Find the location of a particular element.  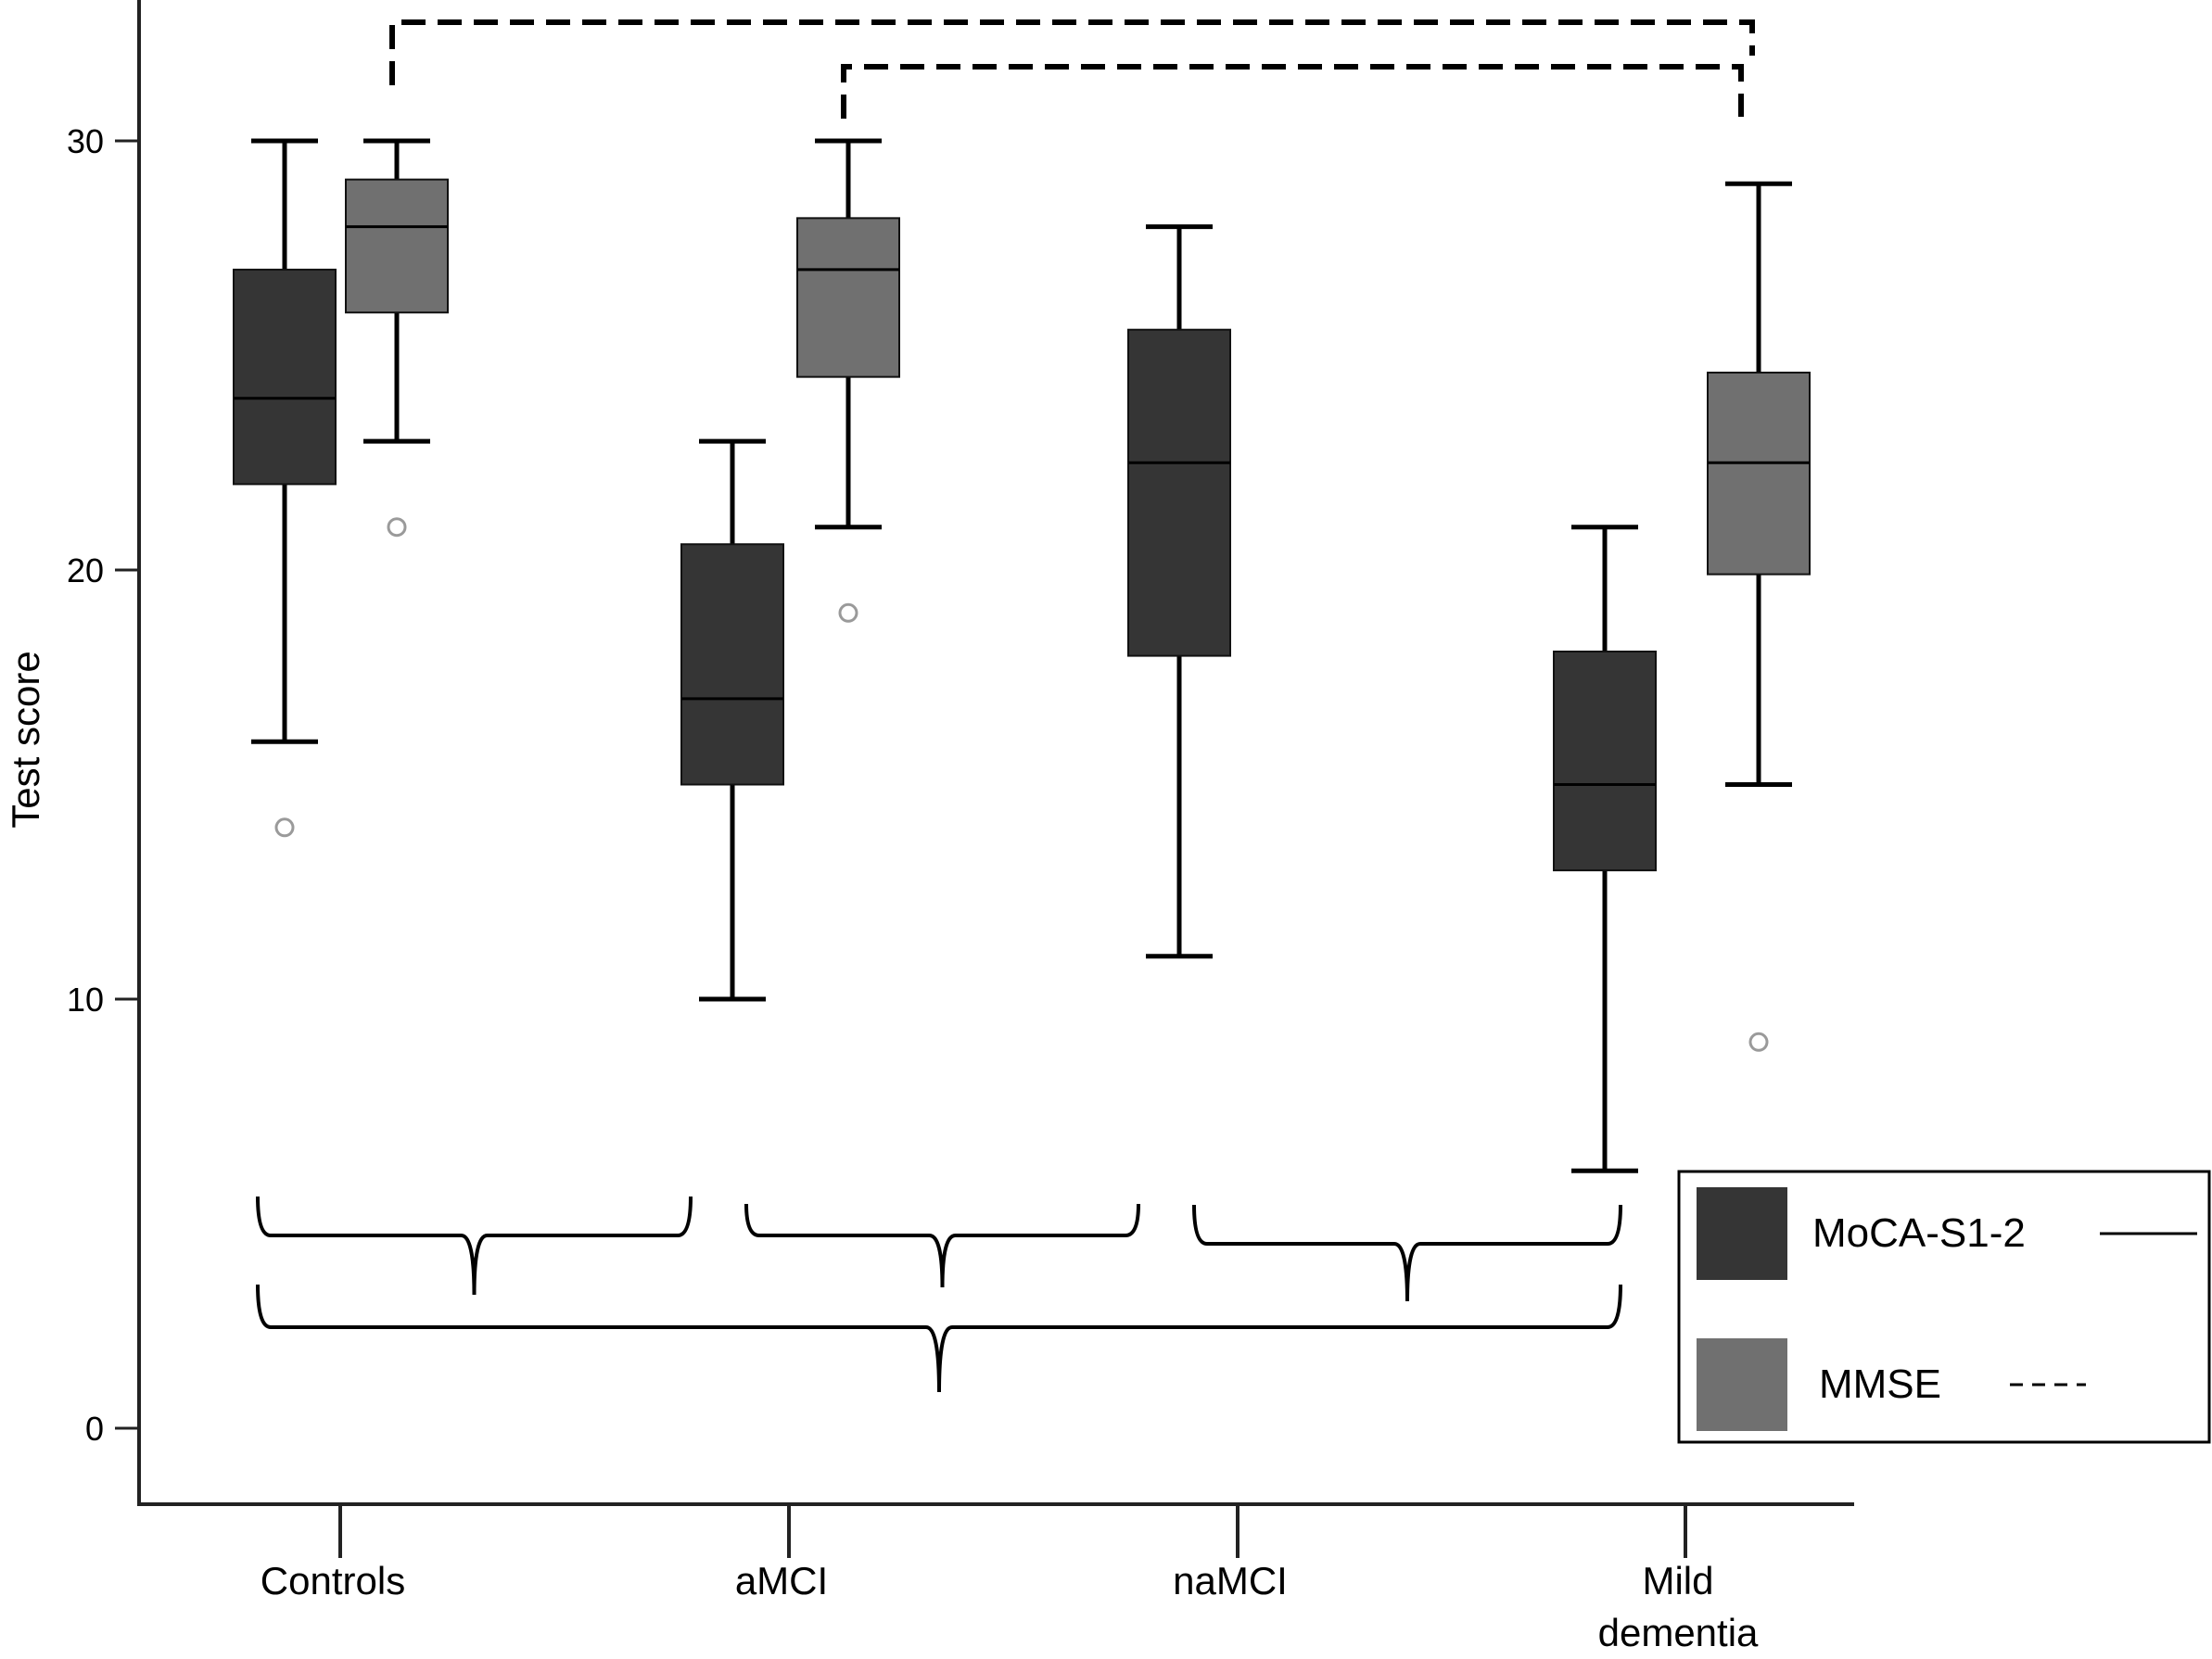

legend-label-moca: MoCA-S1-2 is located at coordinates (1919, 1233).